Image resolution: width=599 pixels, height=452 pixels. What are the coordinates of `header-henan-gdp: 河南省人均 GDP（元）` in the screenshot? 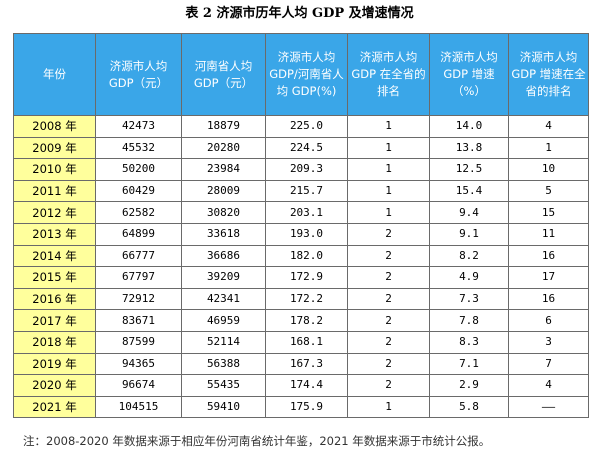 It's located at (223, 74).